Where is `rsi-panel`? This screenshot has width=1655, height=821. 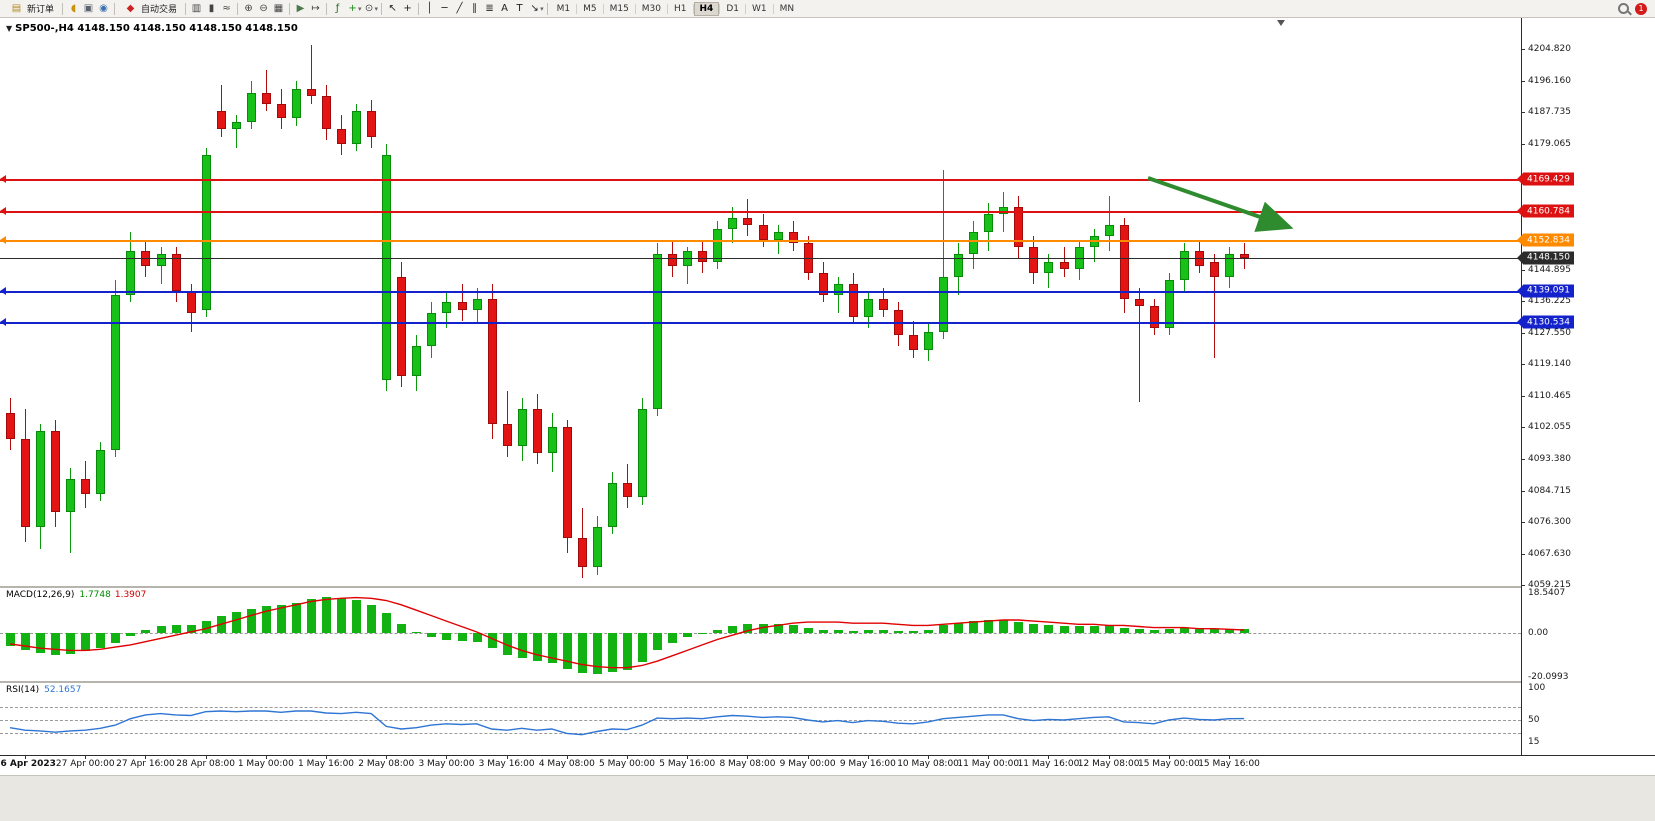
rsi-panel is located at coordinates (760, 719).